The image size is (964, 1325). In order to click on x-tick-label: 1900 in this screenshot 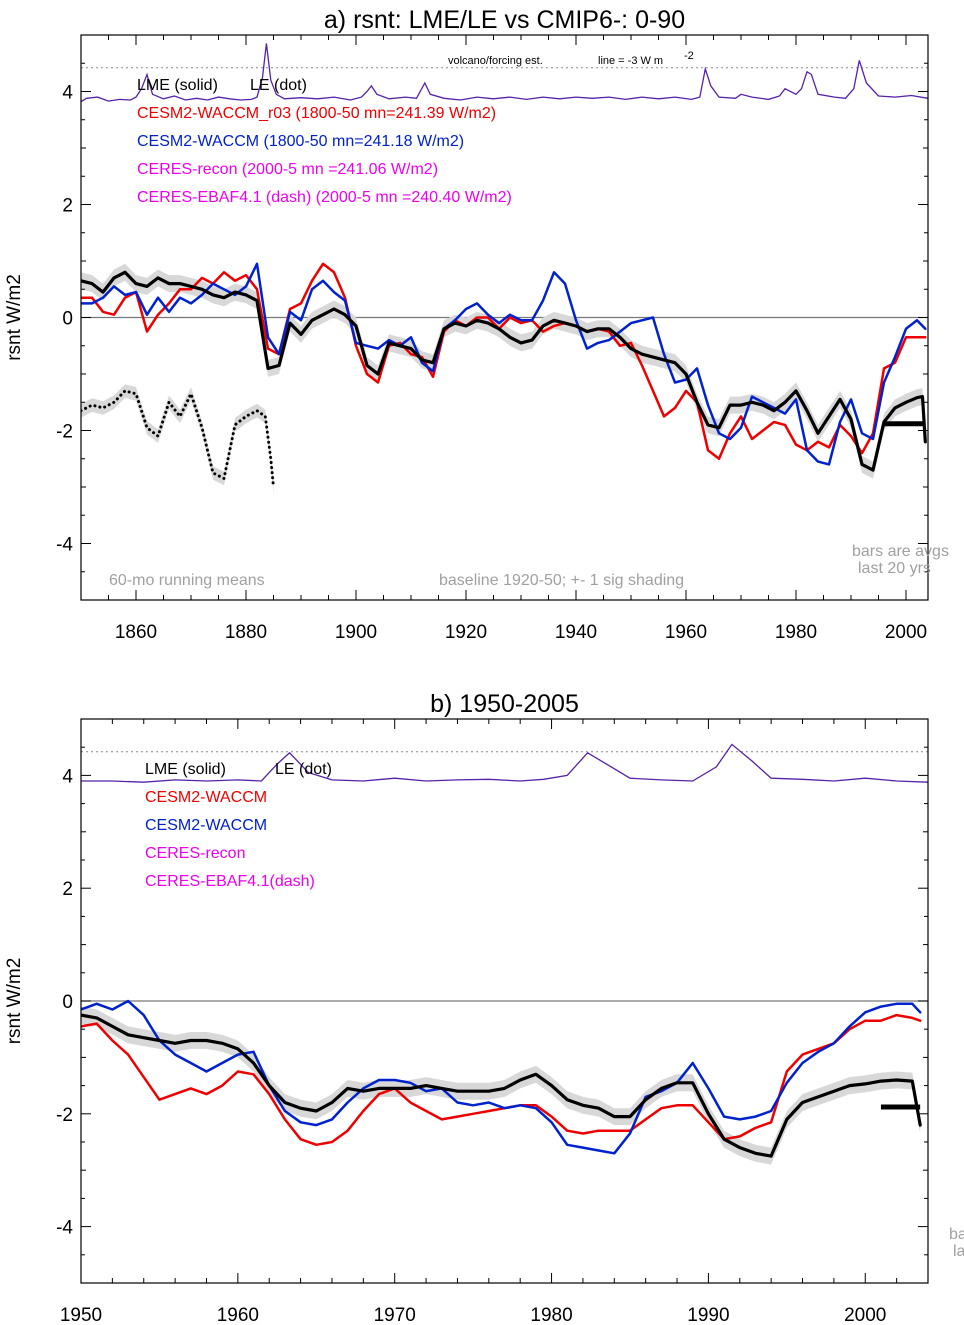, I will do `click(356, 632)`.